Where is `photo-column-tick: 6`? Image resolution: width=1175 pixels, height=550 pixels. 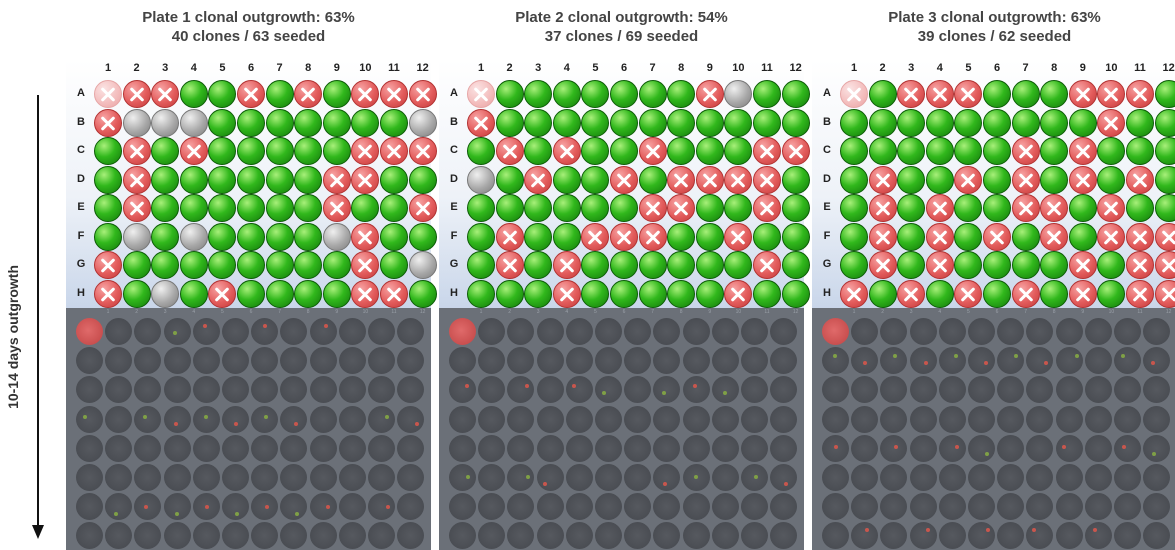 photo-column-tick: 6 is located at coordinates (997, 312).